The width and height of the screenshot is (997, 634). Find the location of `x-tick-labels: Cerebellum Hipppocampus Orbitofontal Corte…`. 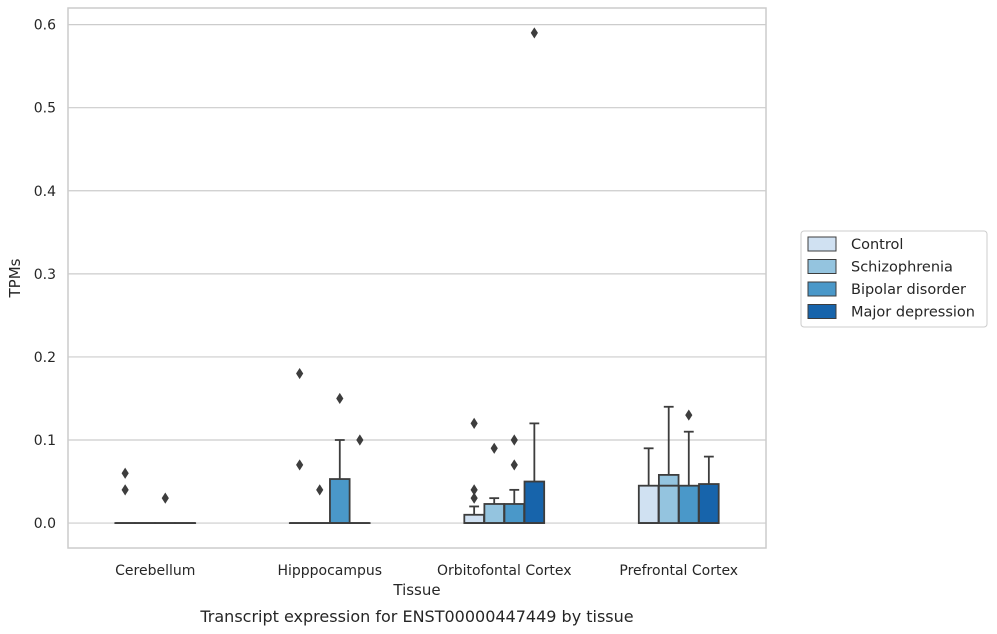

x-tick-labels: Cerebellum Hipppocampus Orbitofontal Corte… is located at coordinates (426, 571).